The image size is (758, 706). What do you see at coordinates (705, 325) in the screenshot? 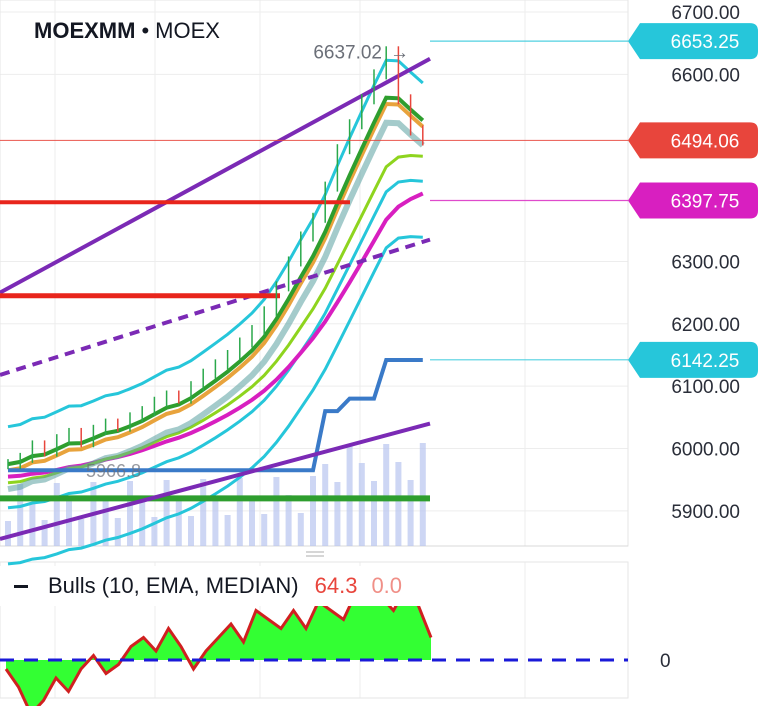
I see `price-tick-label: 6200.00` at bounding box center [705, 325].